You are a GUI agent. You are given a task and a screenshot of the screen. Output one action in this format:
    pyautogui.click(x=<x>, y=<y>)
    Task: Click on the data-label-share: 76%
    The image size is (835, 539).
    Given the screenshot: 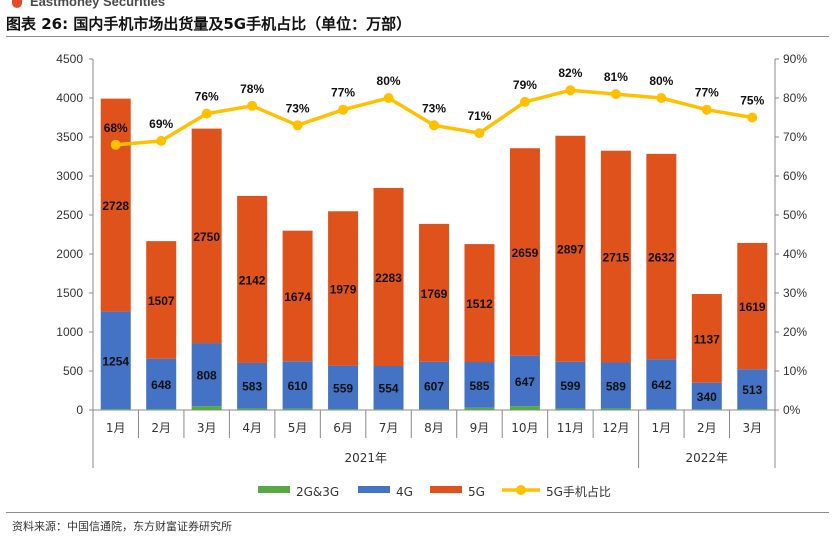 What is the action you would take?
    pyautogui.click(x=207, y=97)
    